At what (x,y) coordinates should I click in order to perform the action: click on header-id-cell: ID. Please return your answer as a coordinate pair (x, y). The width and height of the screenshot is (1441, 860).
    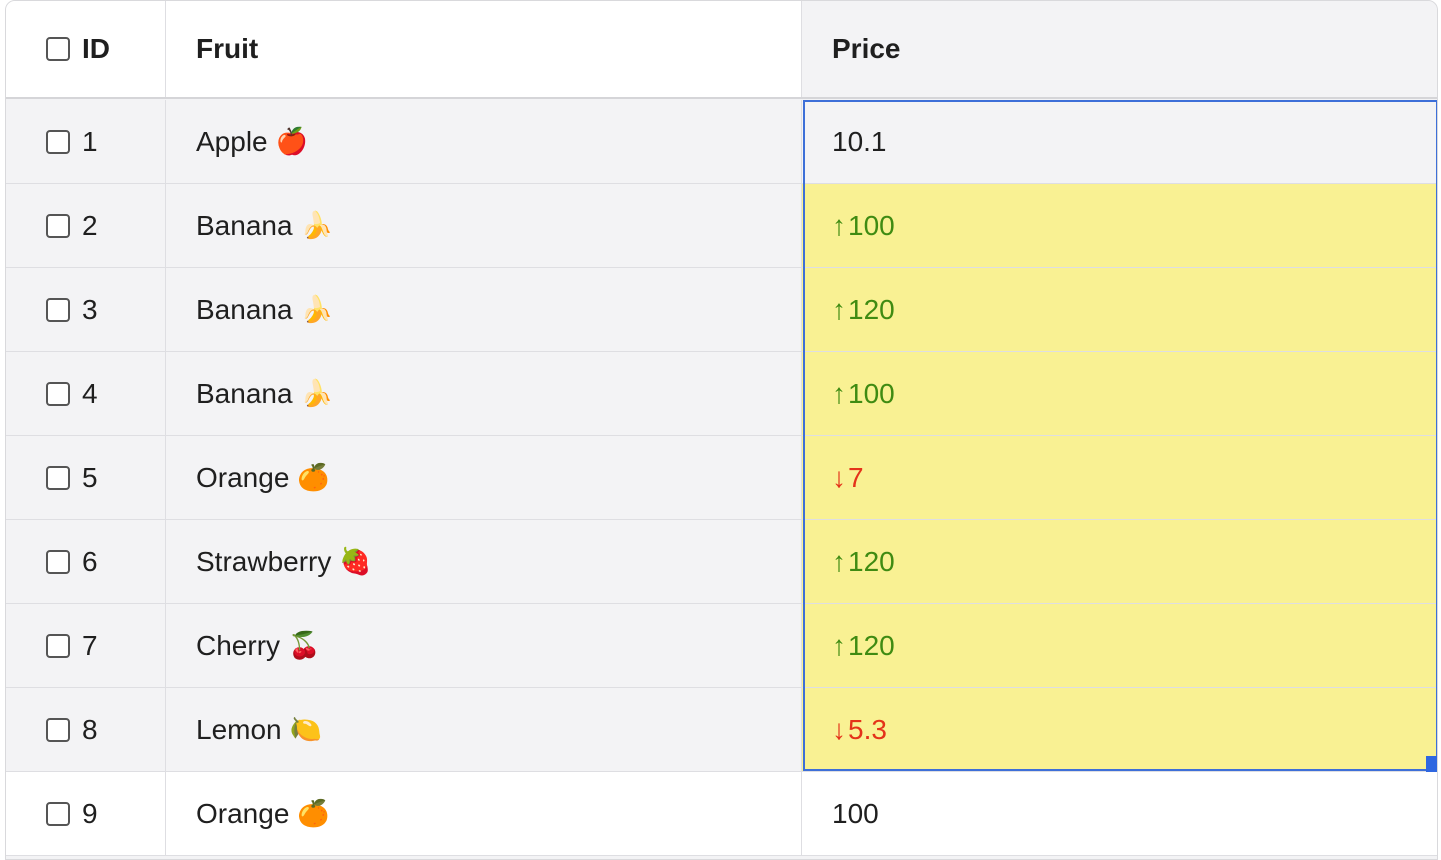
    Looking at the image, I should click on (86, 49).